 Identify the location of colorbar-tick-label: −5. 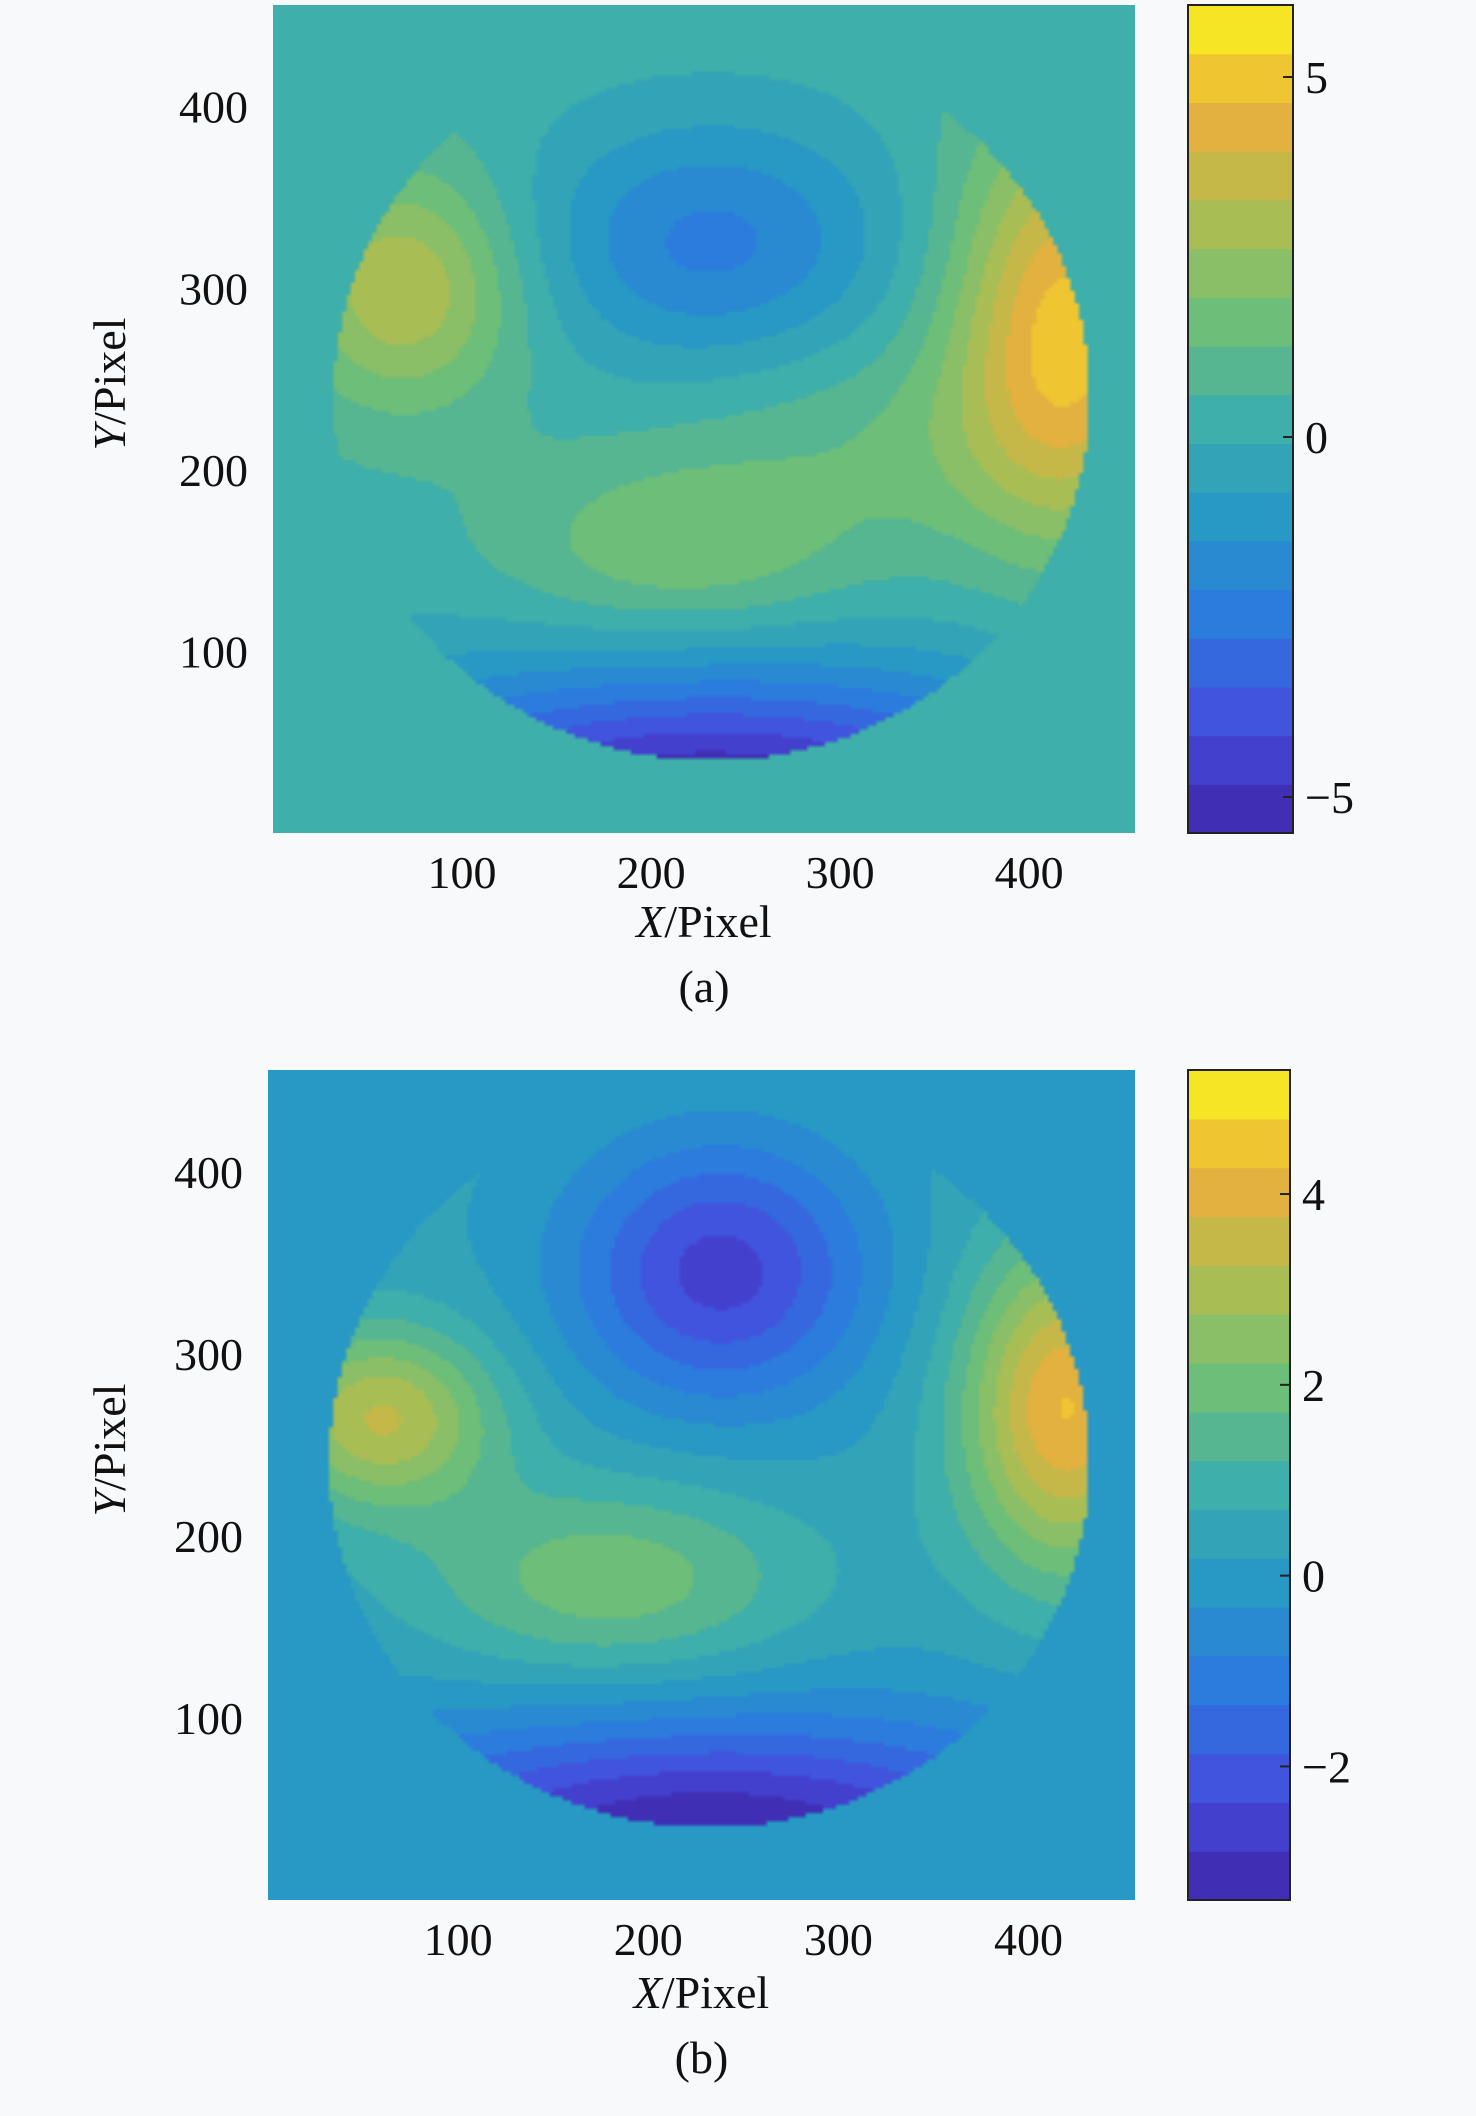
(1329, 797).